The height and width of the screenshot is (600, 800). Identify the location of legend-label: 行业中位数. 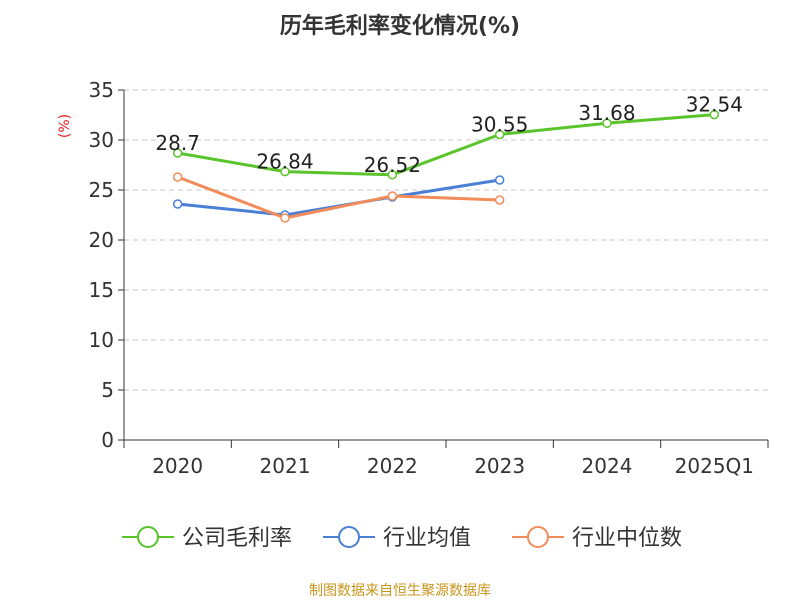
(627, 538).